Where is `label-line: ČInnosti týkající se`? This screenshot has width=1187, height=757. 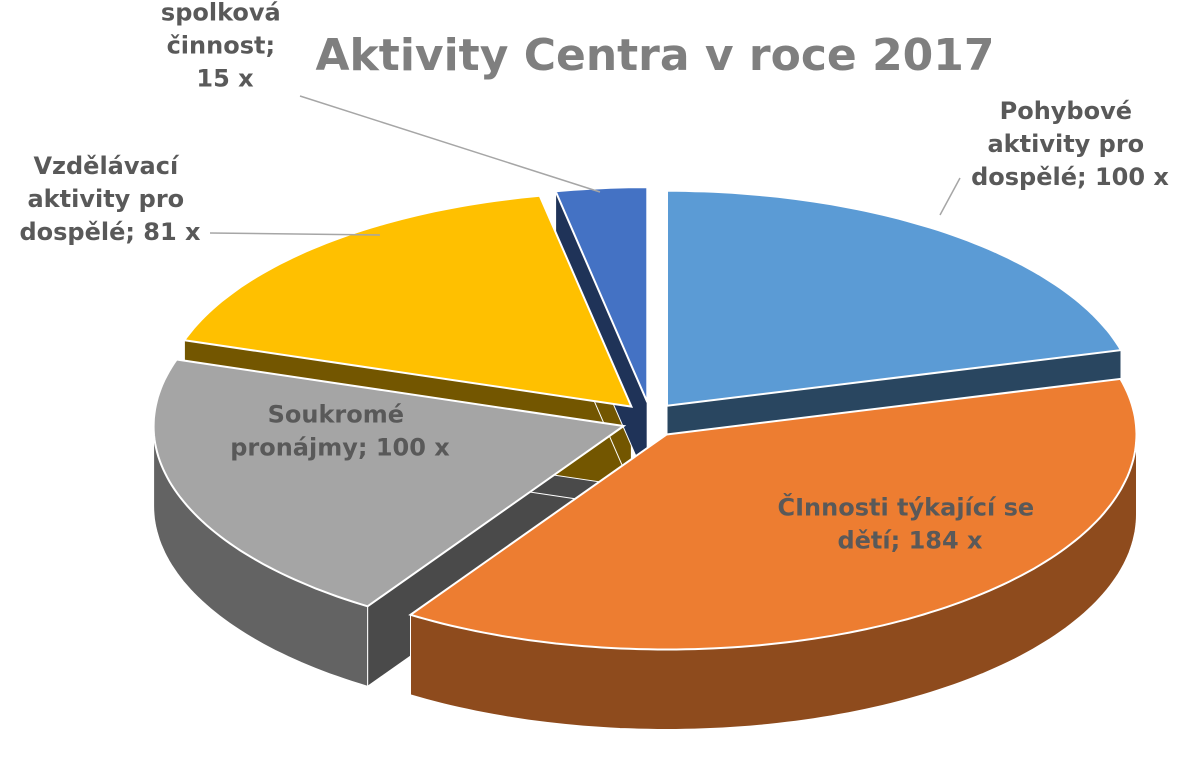 label-line: ČInnosti týkající se is located at coordinates (910, 507).